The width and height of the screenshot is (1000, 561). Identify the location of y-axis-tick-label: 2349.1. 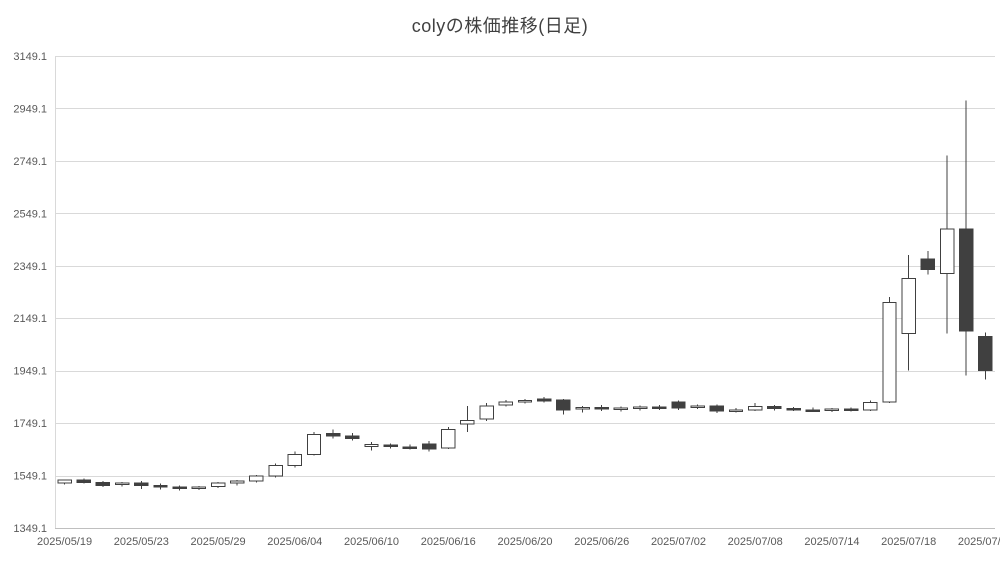
(30, 267).